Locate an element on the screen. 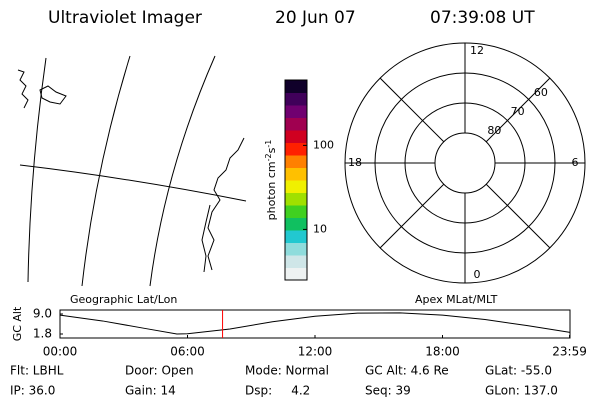 The width and height of the screenshot is (600, 400). label-part: s is located at coordinates (271, 150).